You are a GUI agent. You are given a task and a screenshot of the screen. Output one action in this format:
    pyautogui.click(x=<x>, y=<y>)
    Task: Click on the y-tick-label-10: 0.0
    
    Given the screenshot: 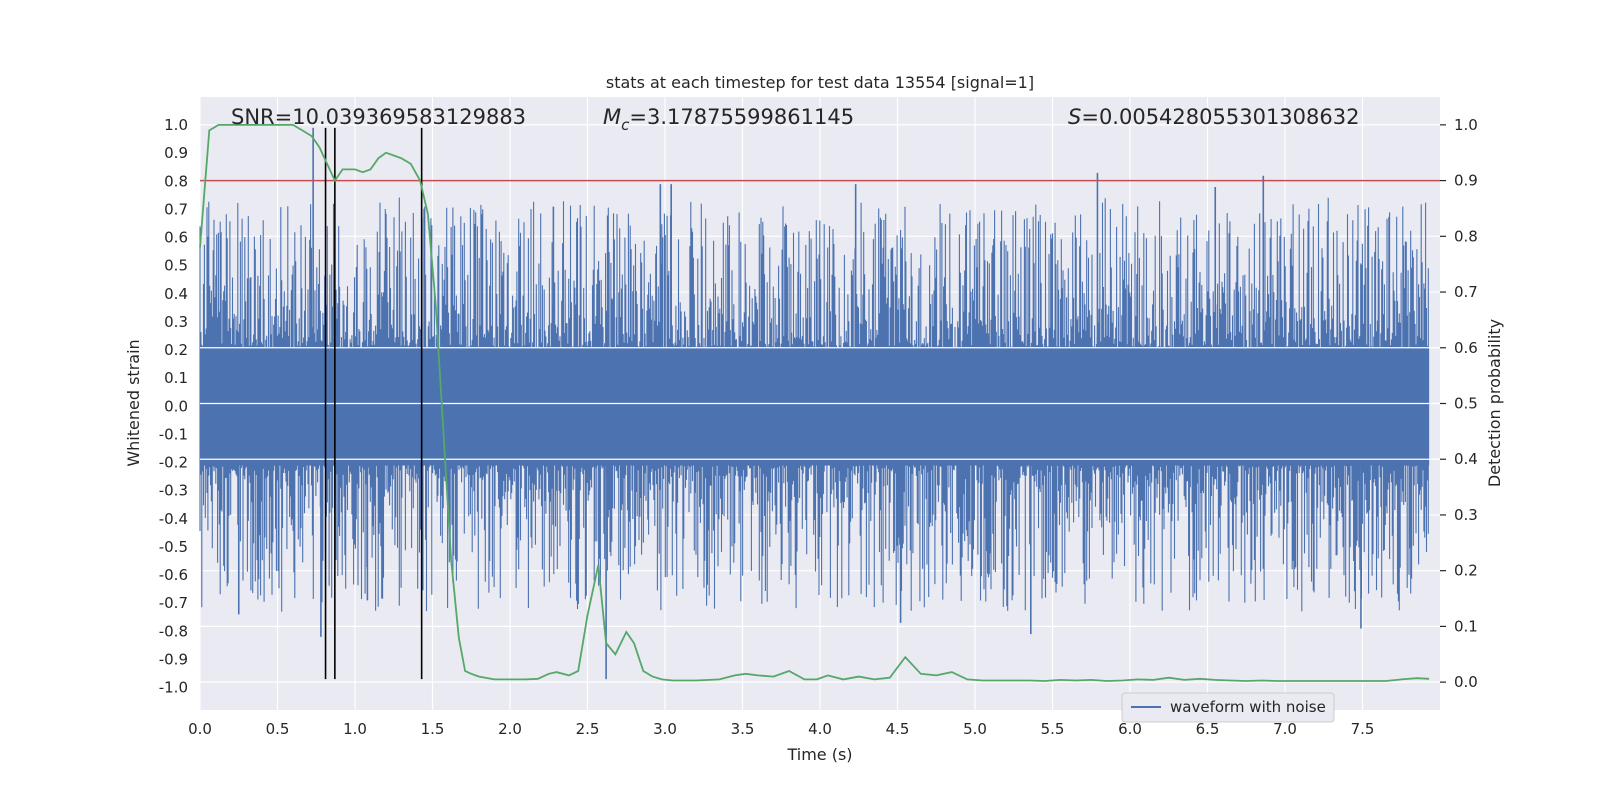 What is the action you would take?
    pyautogui.click(x=176, y=406)
    